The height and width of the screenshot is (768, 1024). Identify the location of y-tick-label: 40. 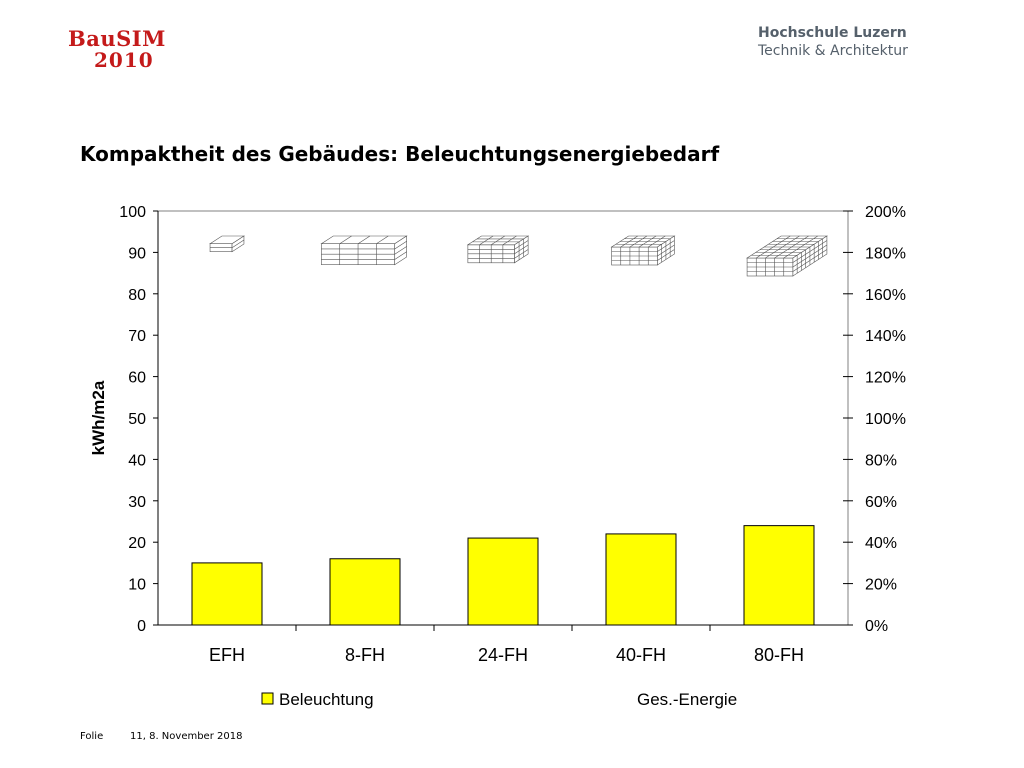
(137, 460).